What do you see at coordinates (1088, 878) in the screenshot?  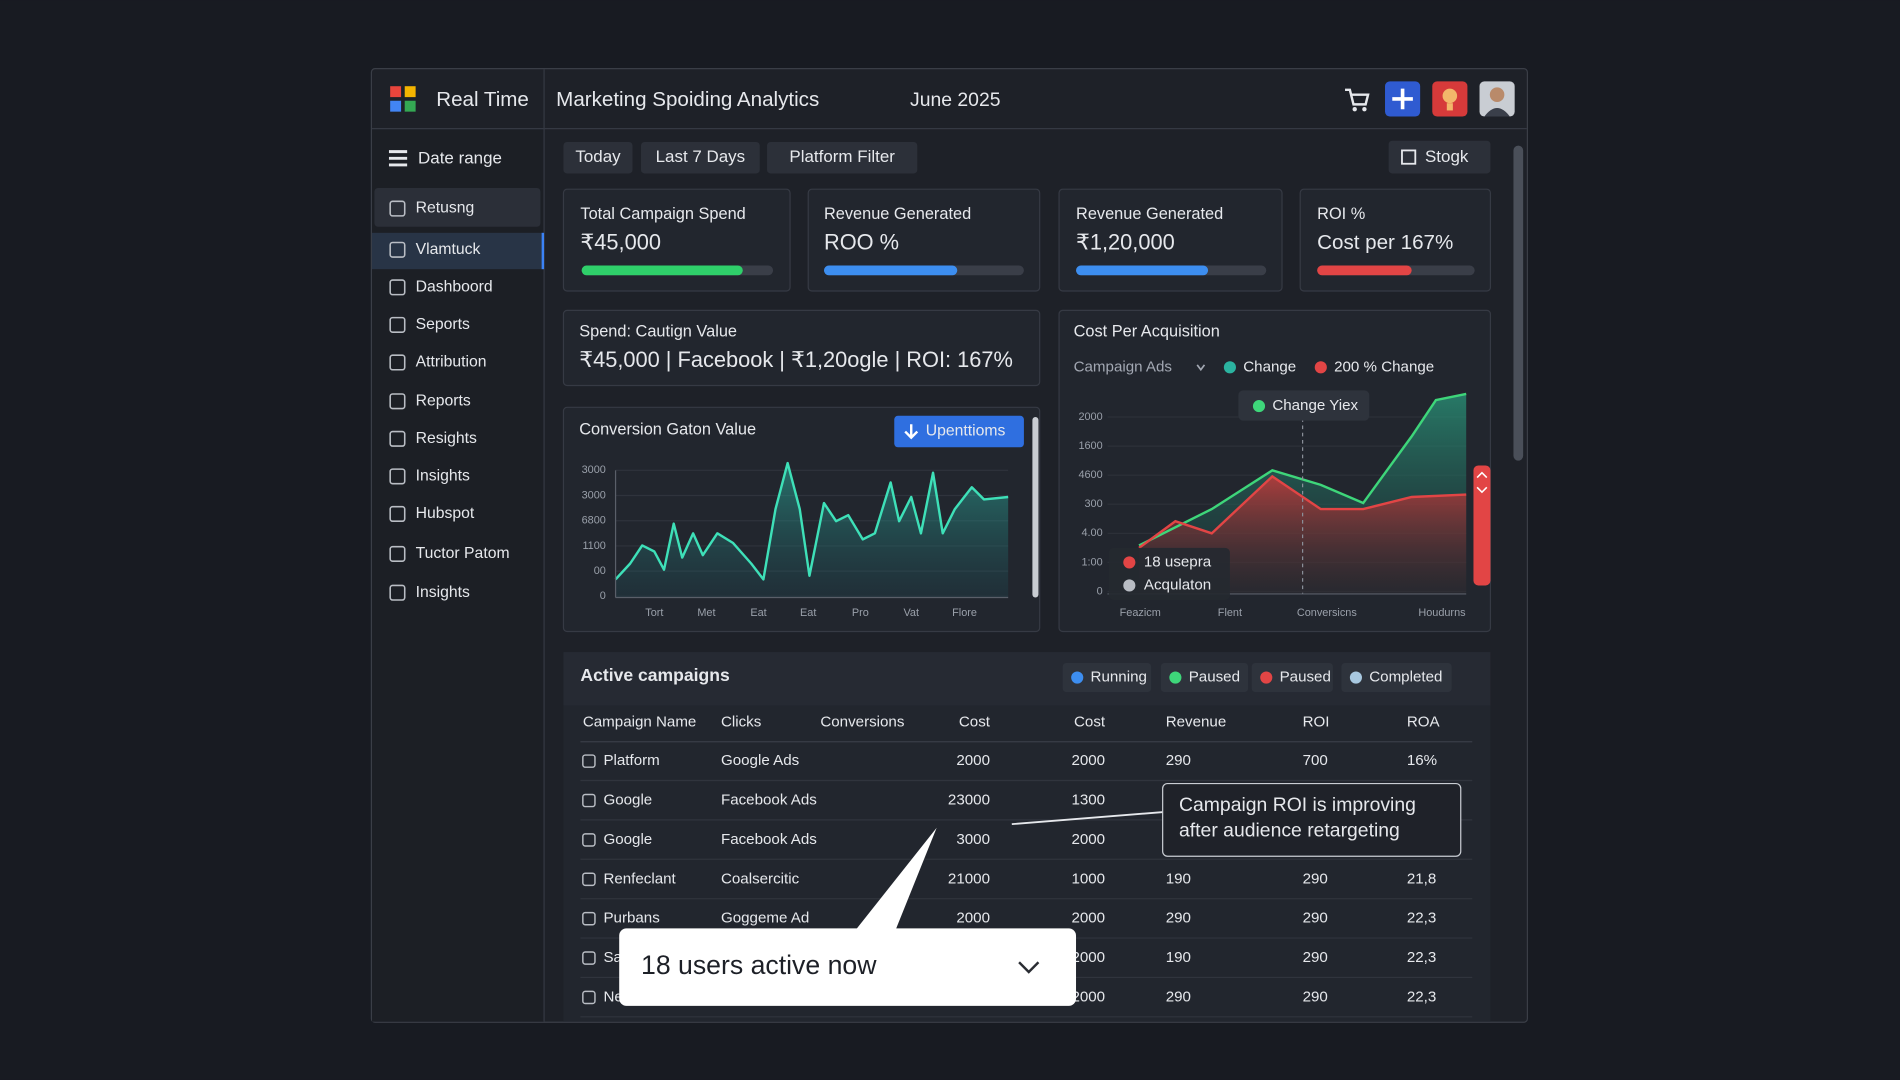 I see `table-cell: 1000` at bounding box center [1088, 878].